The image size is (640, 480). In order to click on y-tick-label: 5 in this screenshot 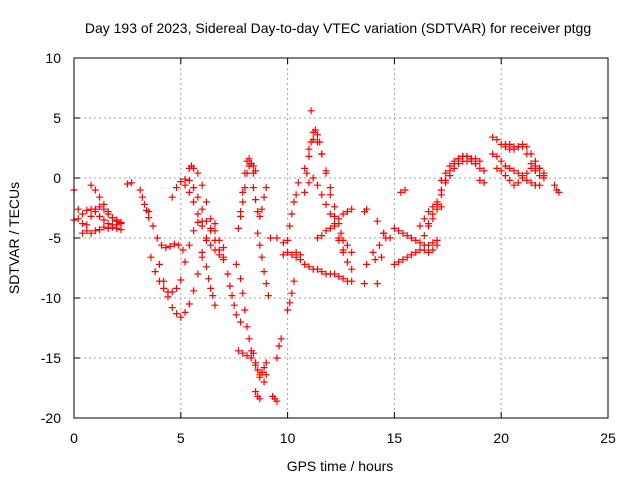, I will do `click(57, 118)`.